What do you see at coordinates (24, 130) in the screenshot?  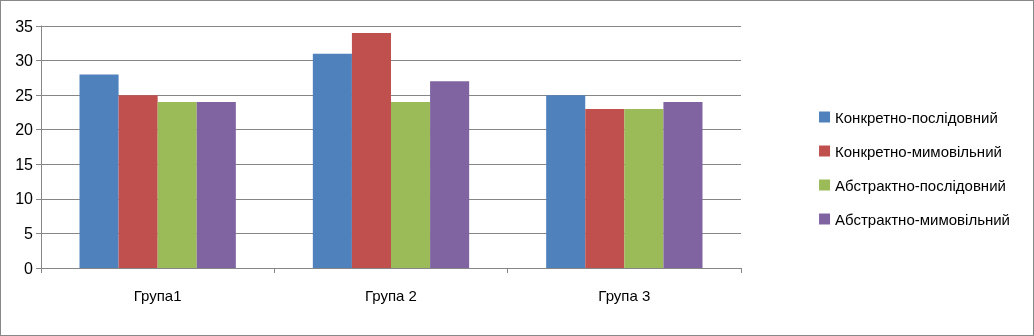 I see `y-tick-label: 20` at bounding box center [24, 130].